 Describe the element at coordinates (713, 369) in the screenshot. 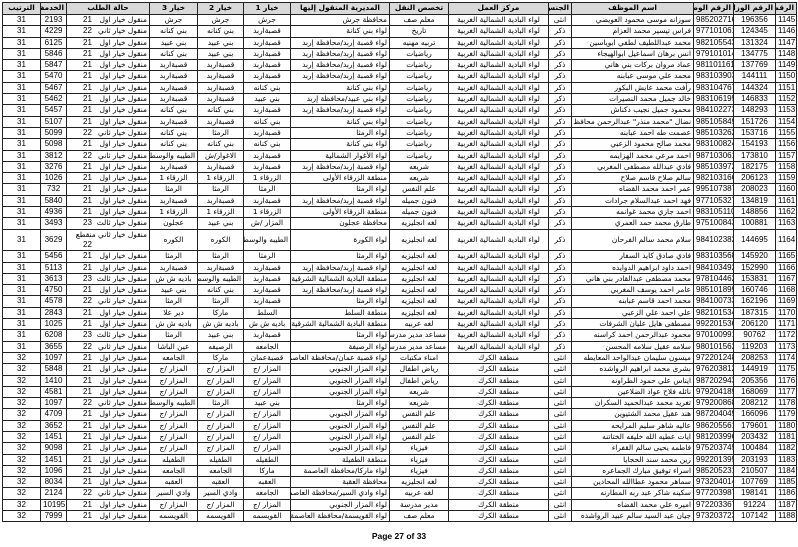

I see `cell-national-id: 9762038124` at that location.